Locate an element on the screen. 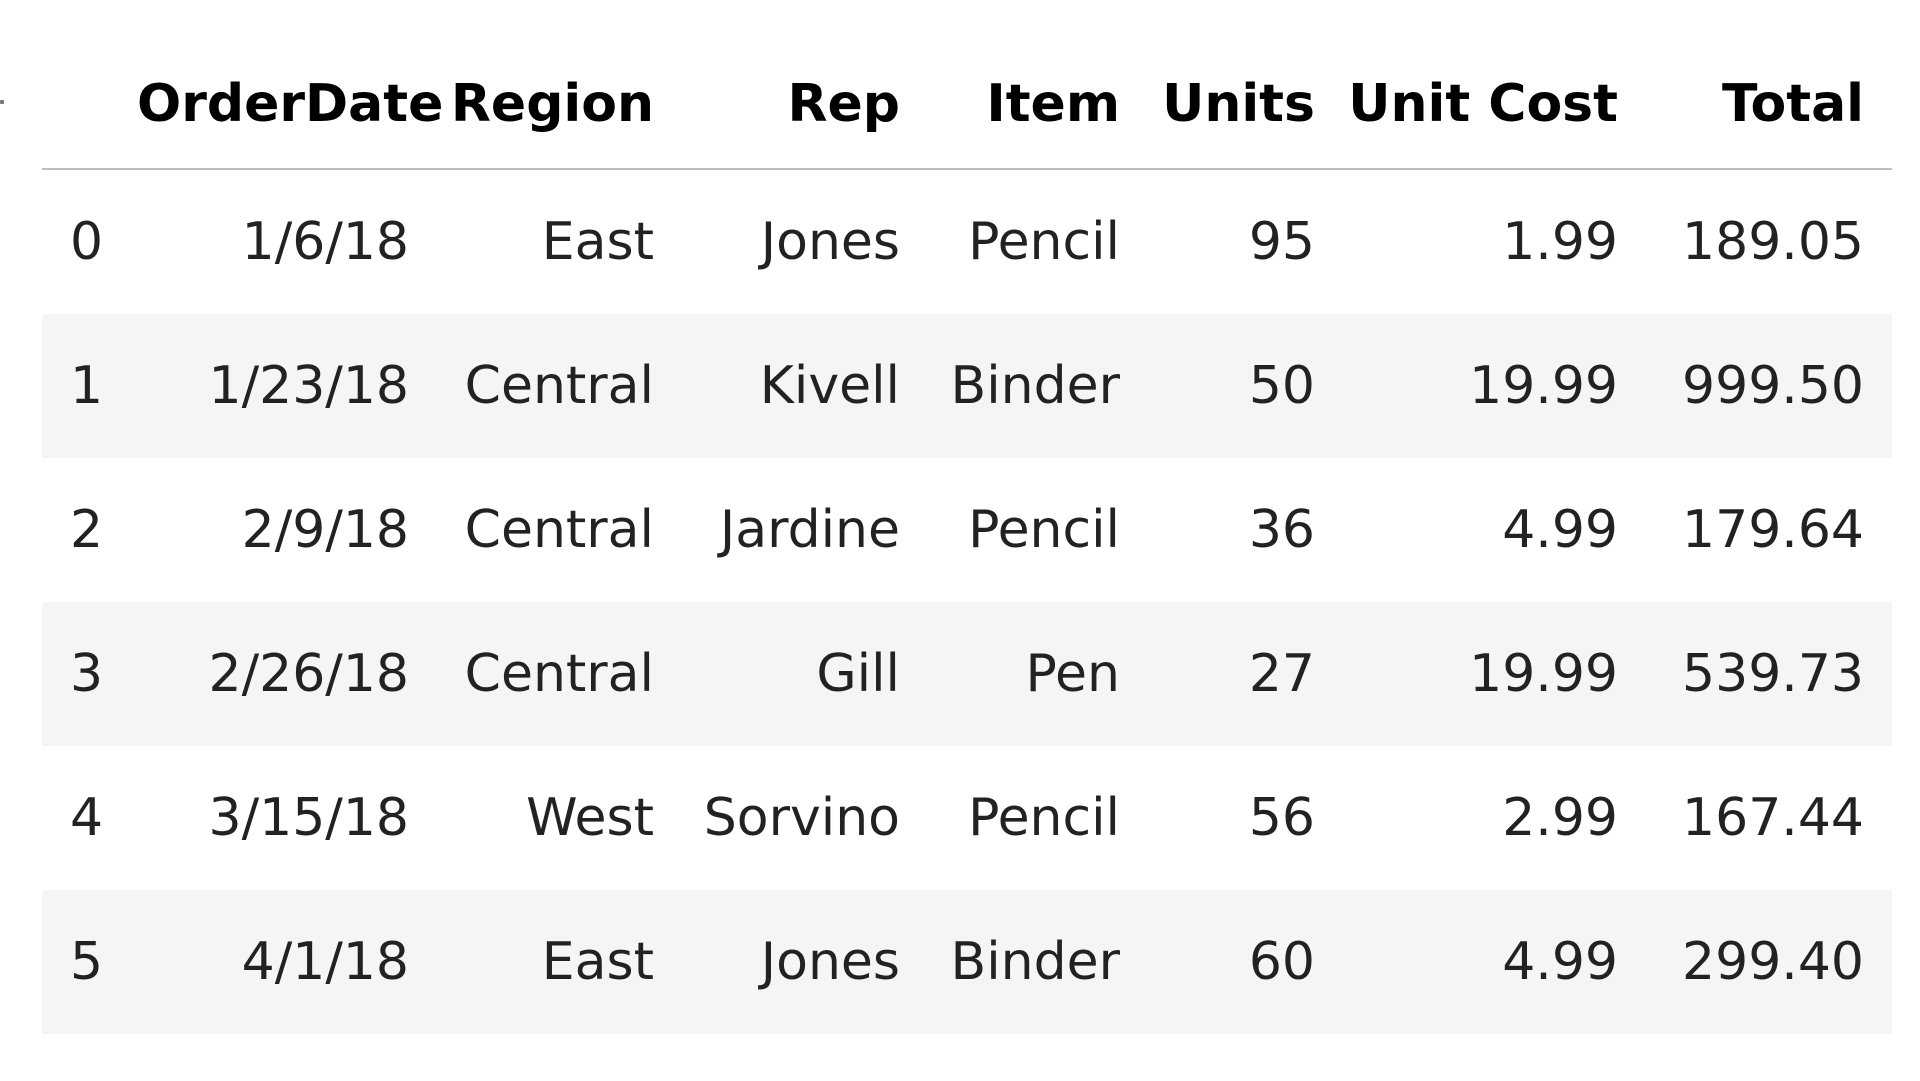 This screenshot has height=1081, width=1920. cell-orderdate: 4/1/18 is located at coordinates (325, 962).